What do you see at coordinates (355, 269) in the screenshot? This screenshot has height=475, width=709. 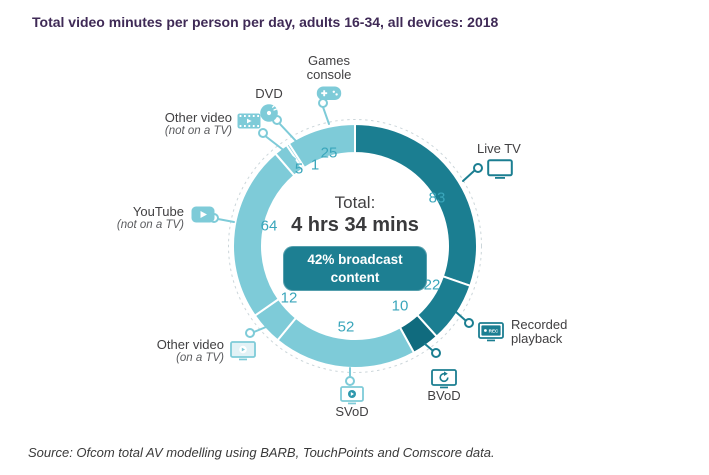 I see `broadcast-badge: 42% broadcast content` at bounding box center [355, 269].